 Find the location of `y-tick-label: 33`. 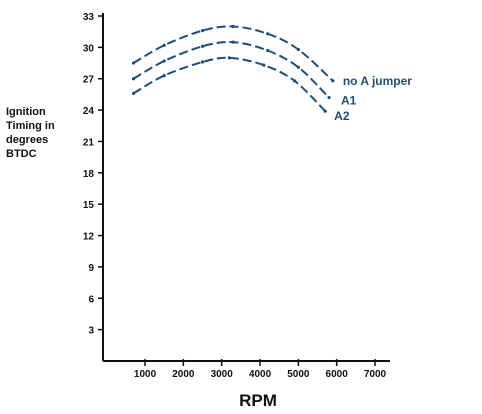

y-tick-label: 33 is located at coordinates (89, 17).